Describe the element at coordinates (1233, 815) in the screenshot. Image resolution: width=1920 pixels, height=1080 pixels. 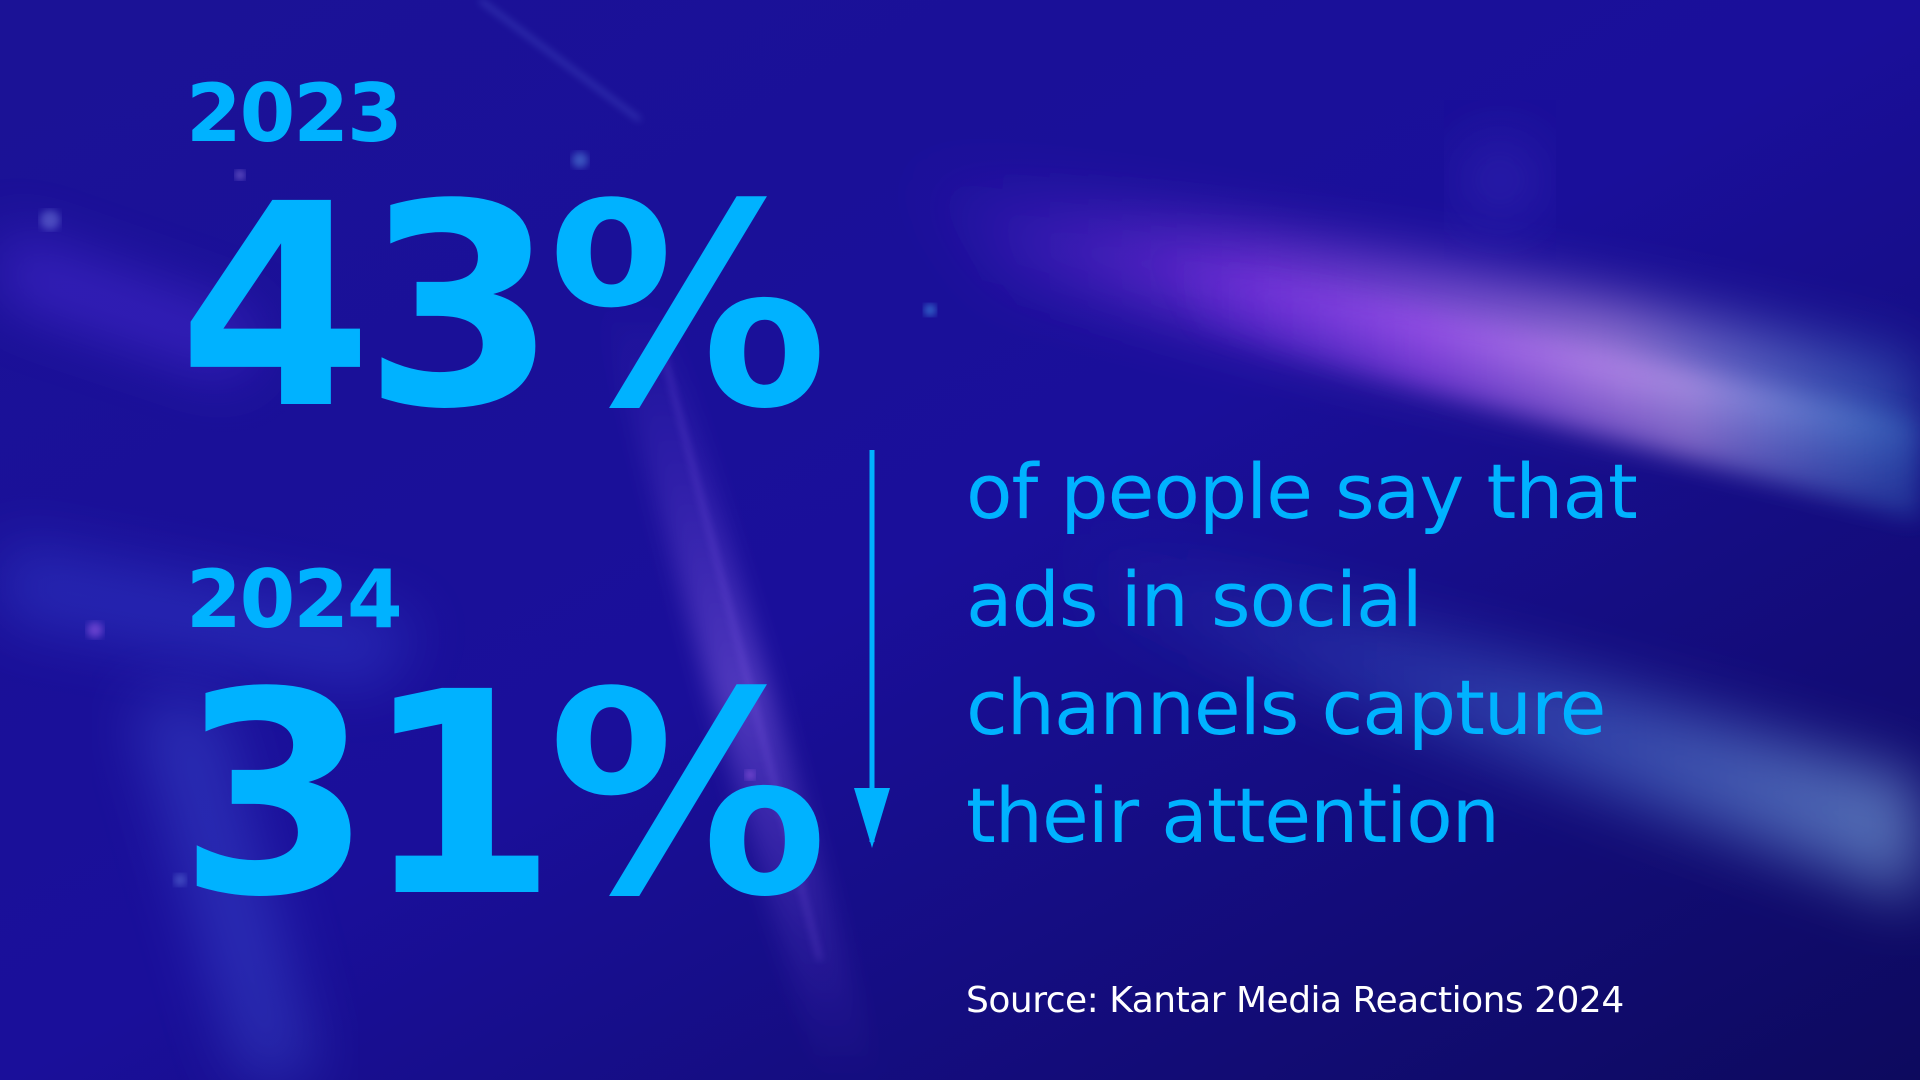
I see `description-line: their attention` at that location.